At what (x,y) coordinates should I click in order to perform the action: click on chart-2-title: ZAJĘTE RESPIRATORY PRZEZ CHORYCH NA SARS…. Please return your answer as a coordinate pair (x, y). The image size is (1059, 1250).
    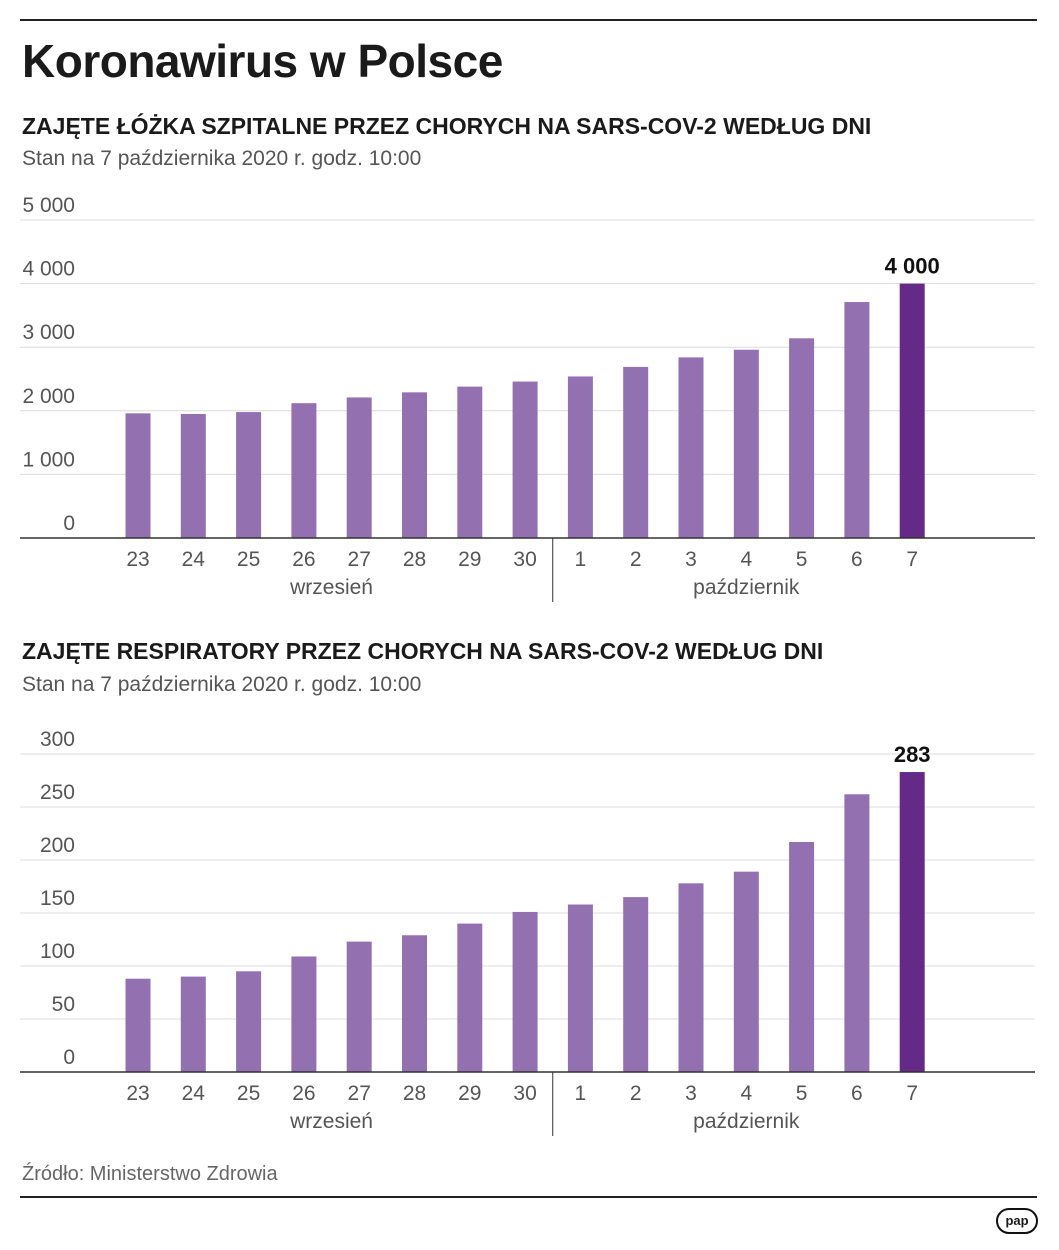
    Looking at the image, I should click on (423, 651).